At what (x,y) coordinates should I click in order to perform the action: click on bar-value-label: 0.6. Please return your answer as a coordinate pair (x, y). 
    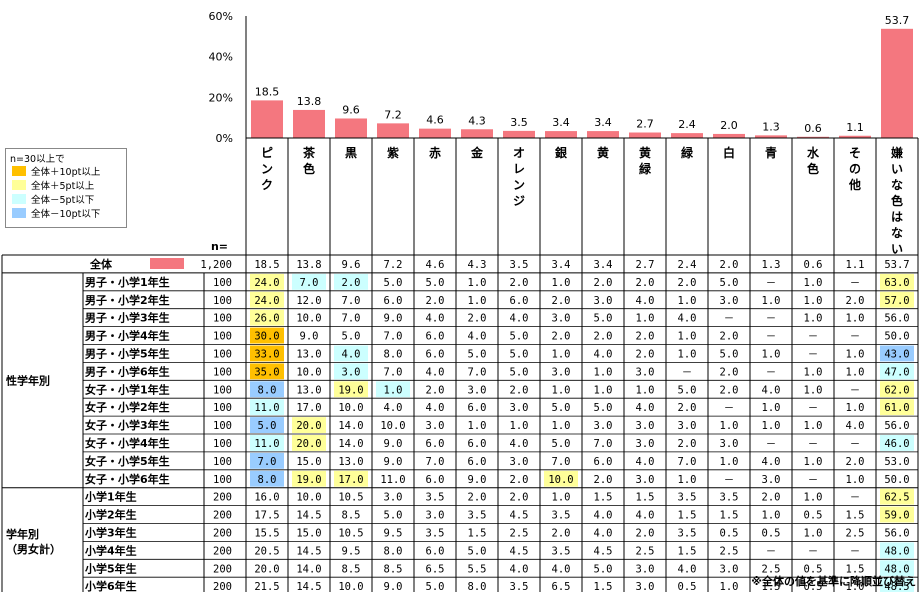
    Looking at the image, I should click on (813, 128).